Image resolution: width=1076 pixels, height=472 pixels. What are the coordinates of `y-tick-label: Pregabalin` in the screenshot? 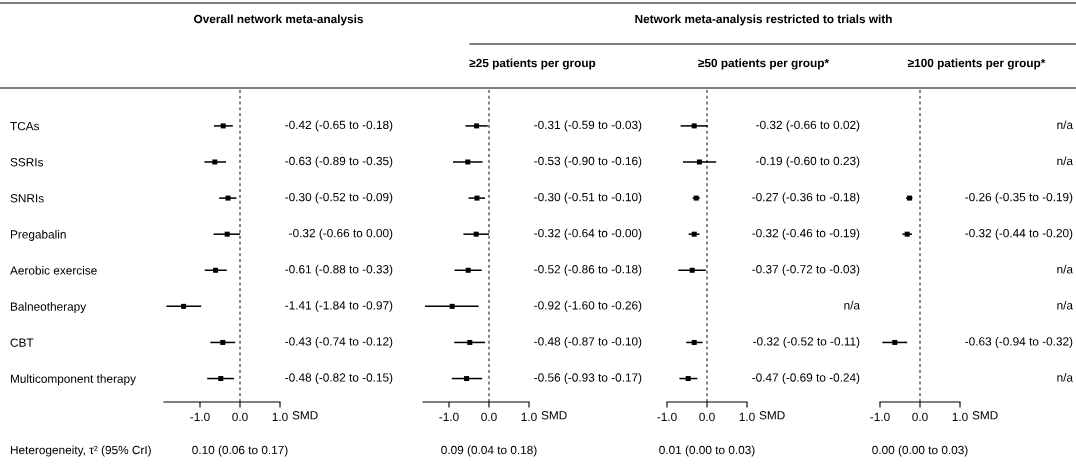 It's located at (38, 235).